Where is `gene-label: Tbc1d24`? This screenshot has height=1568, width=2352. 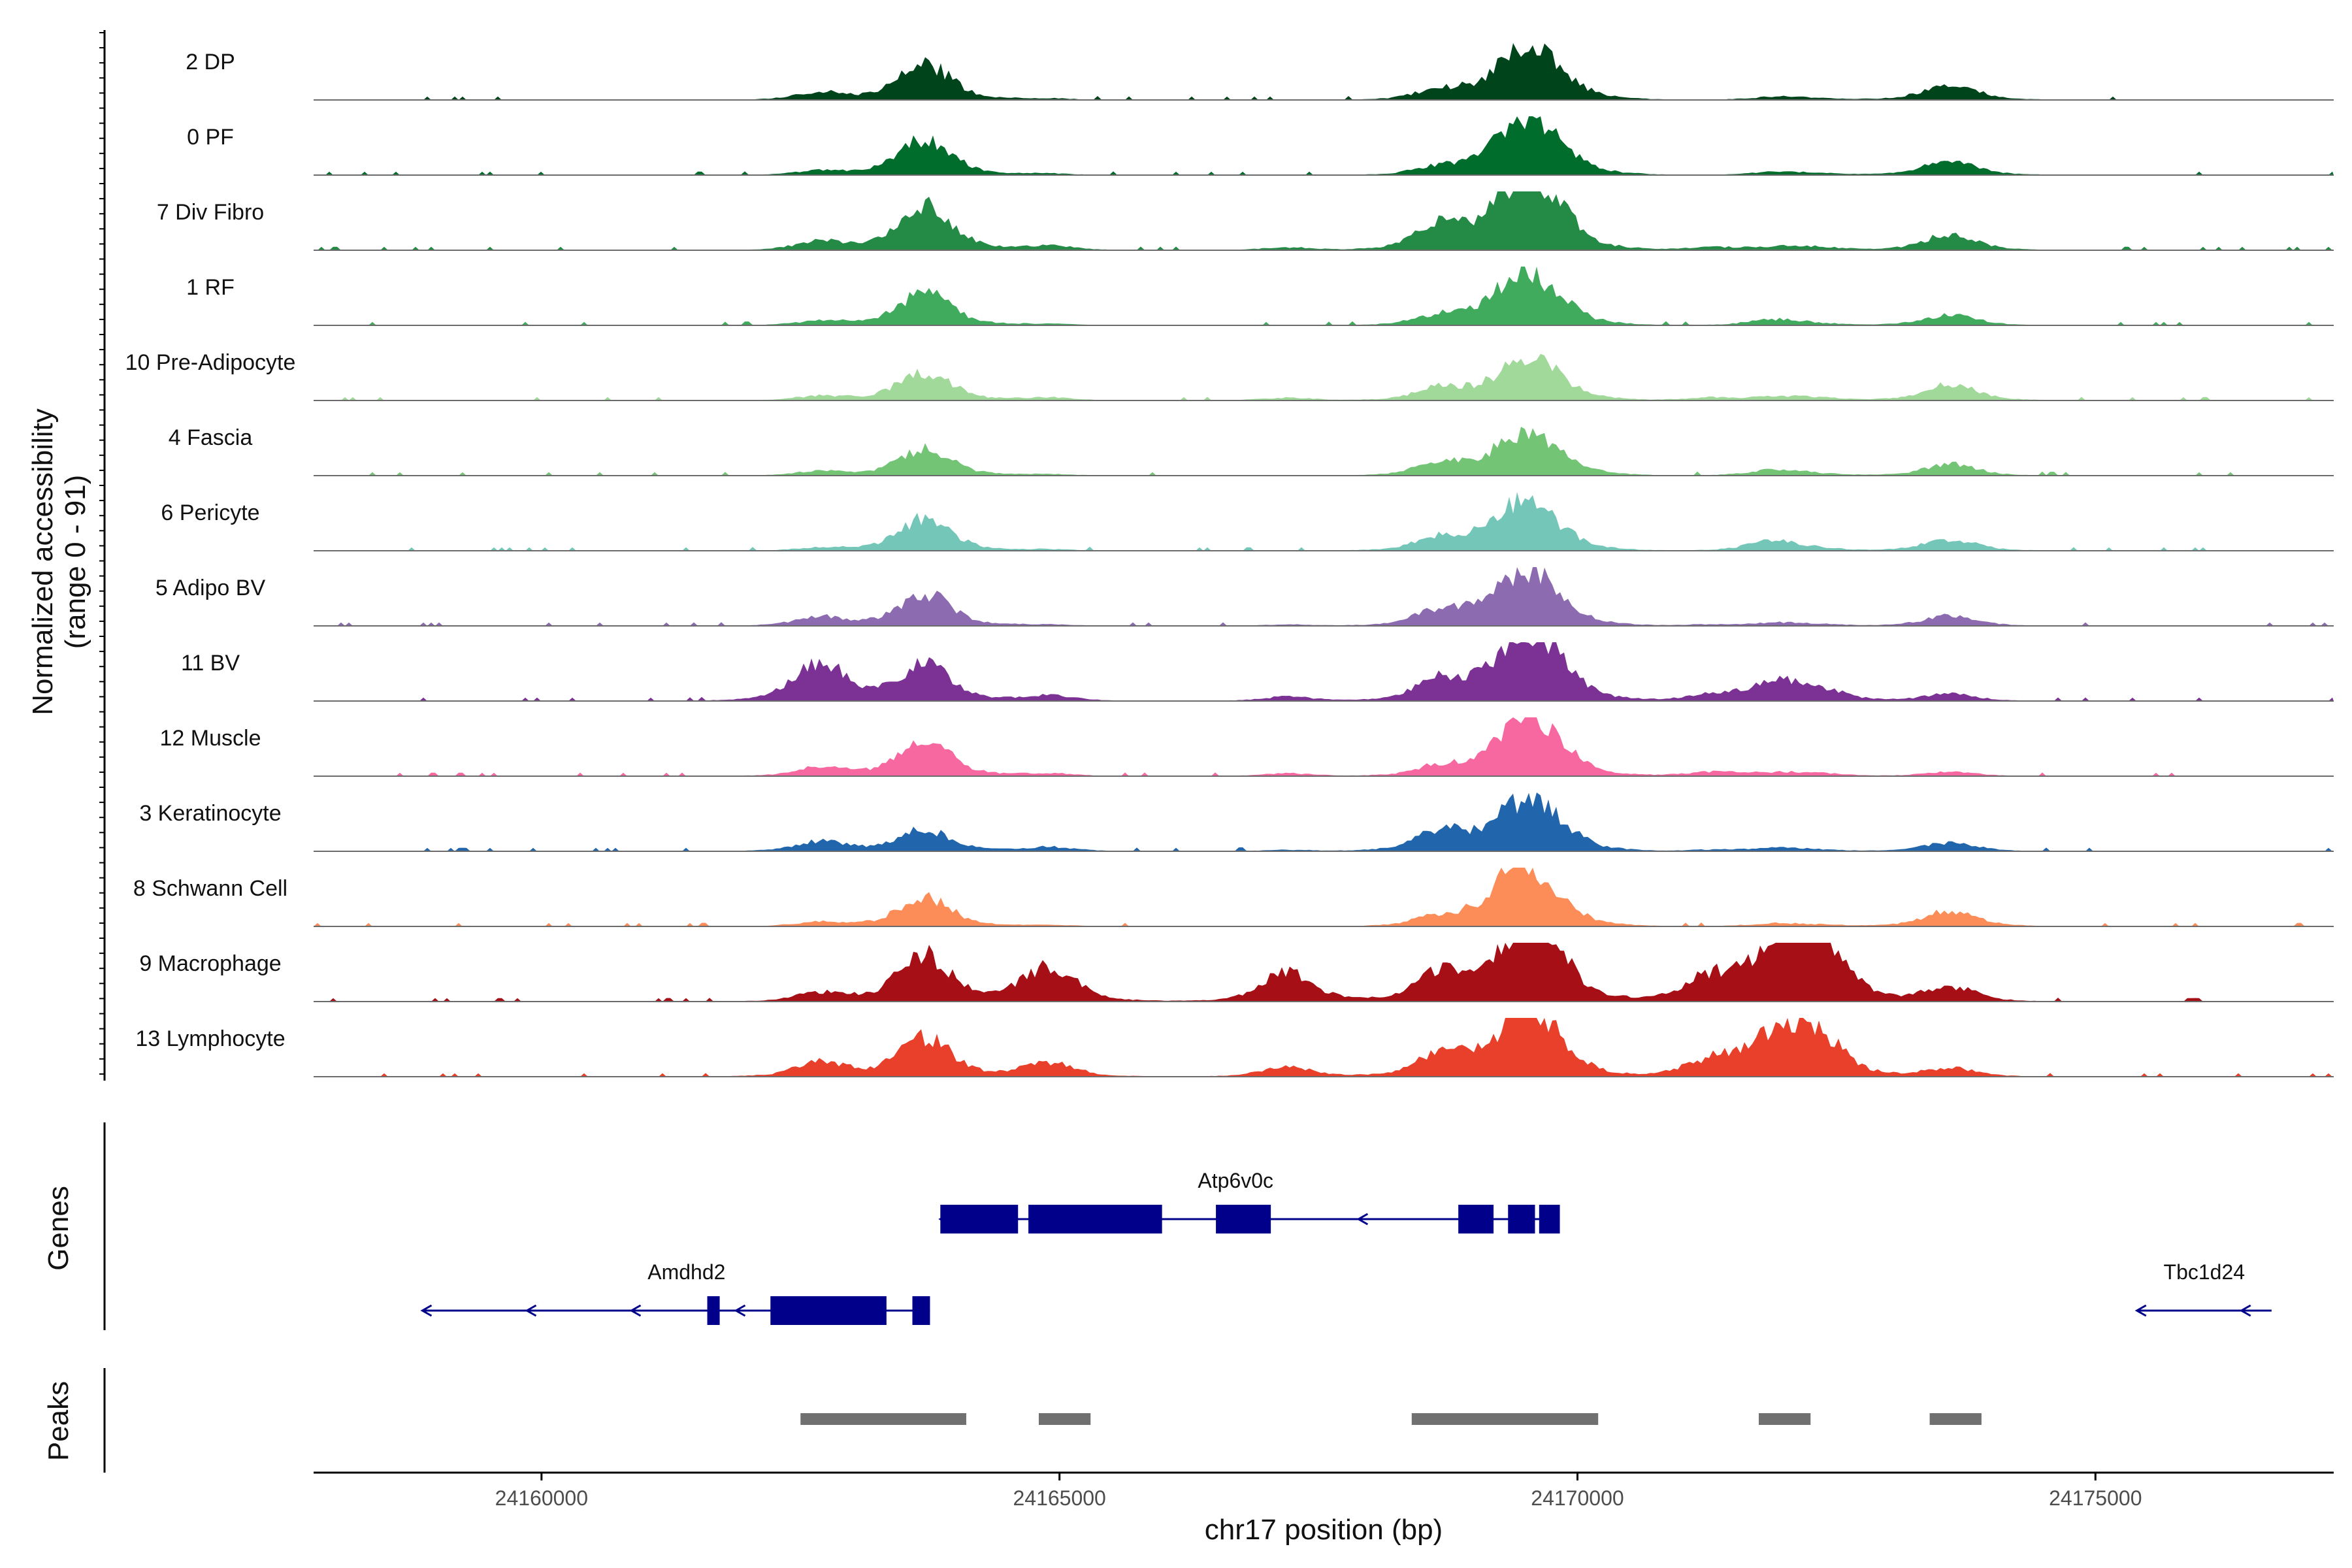 gene-label: Tbc1d24 is located at coordinates (2205, 1272).